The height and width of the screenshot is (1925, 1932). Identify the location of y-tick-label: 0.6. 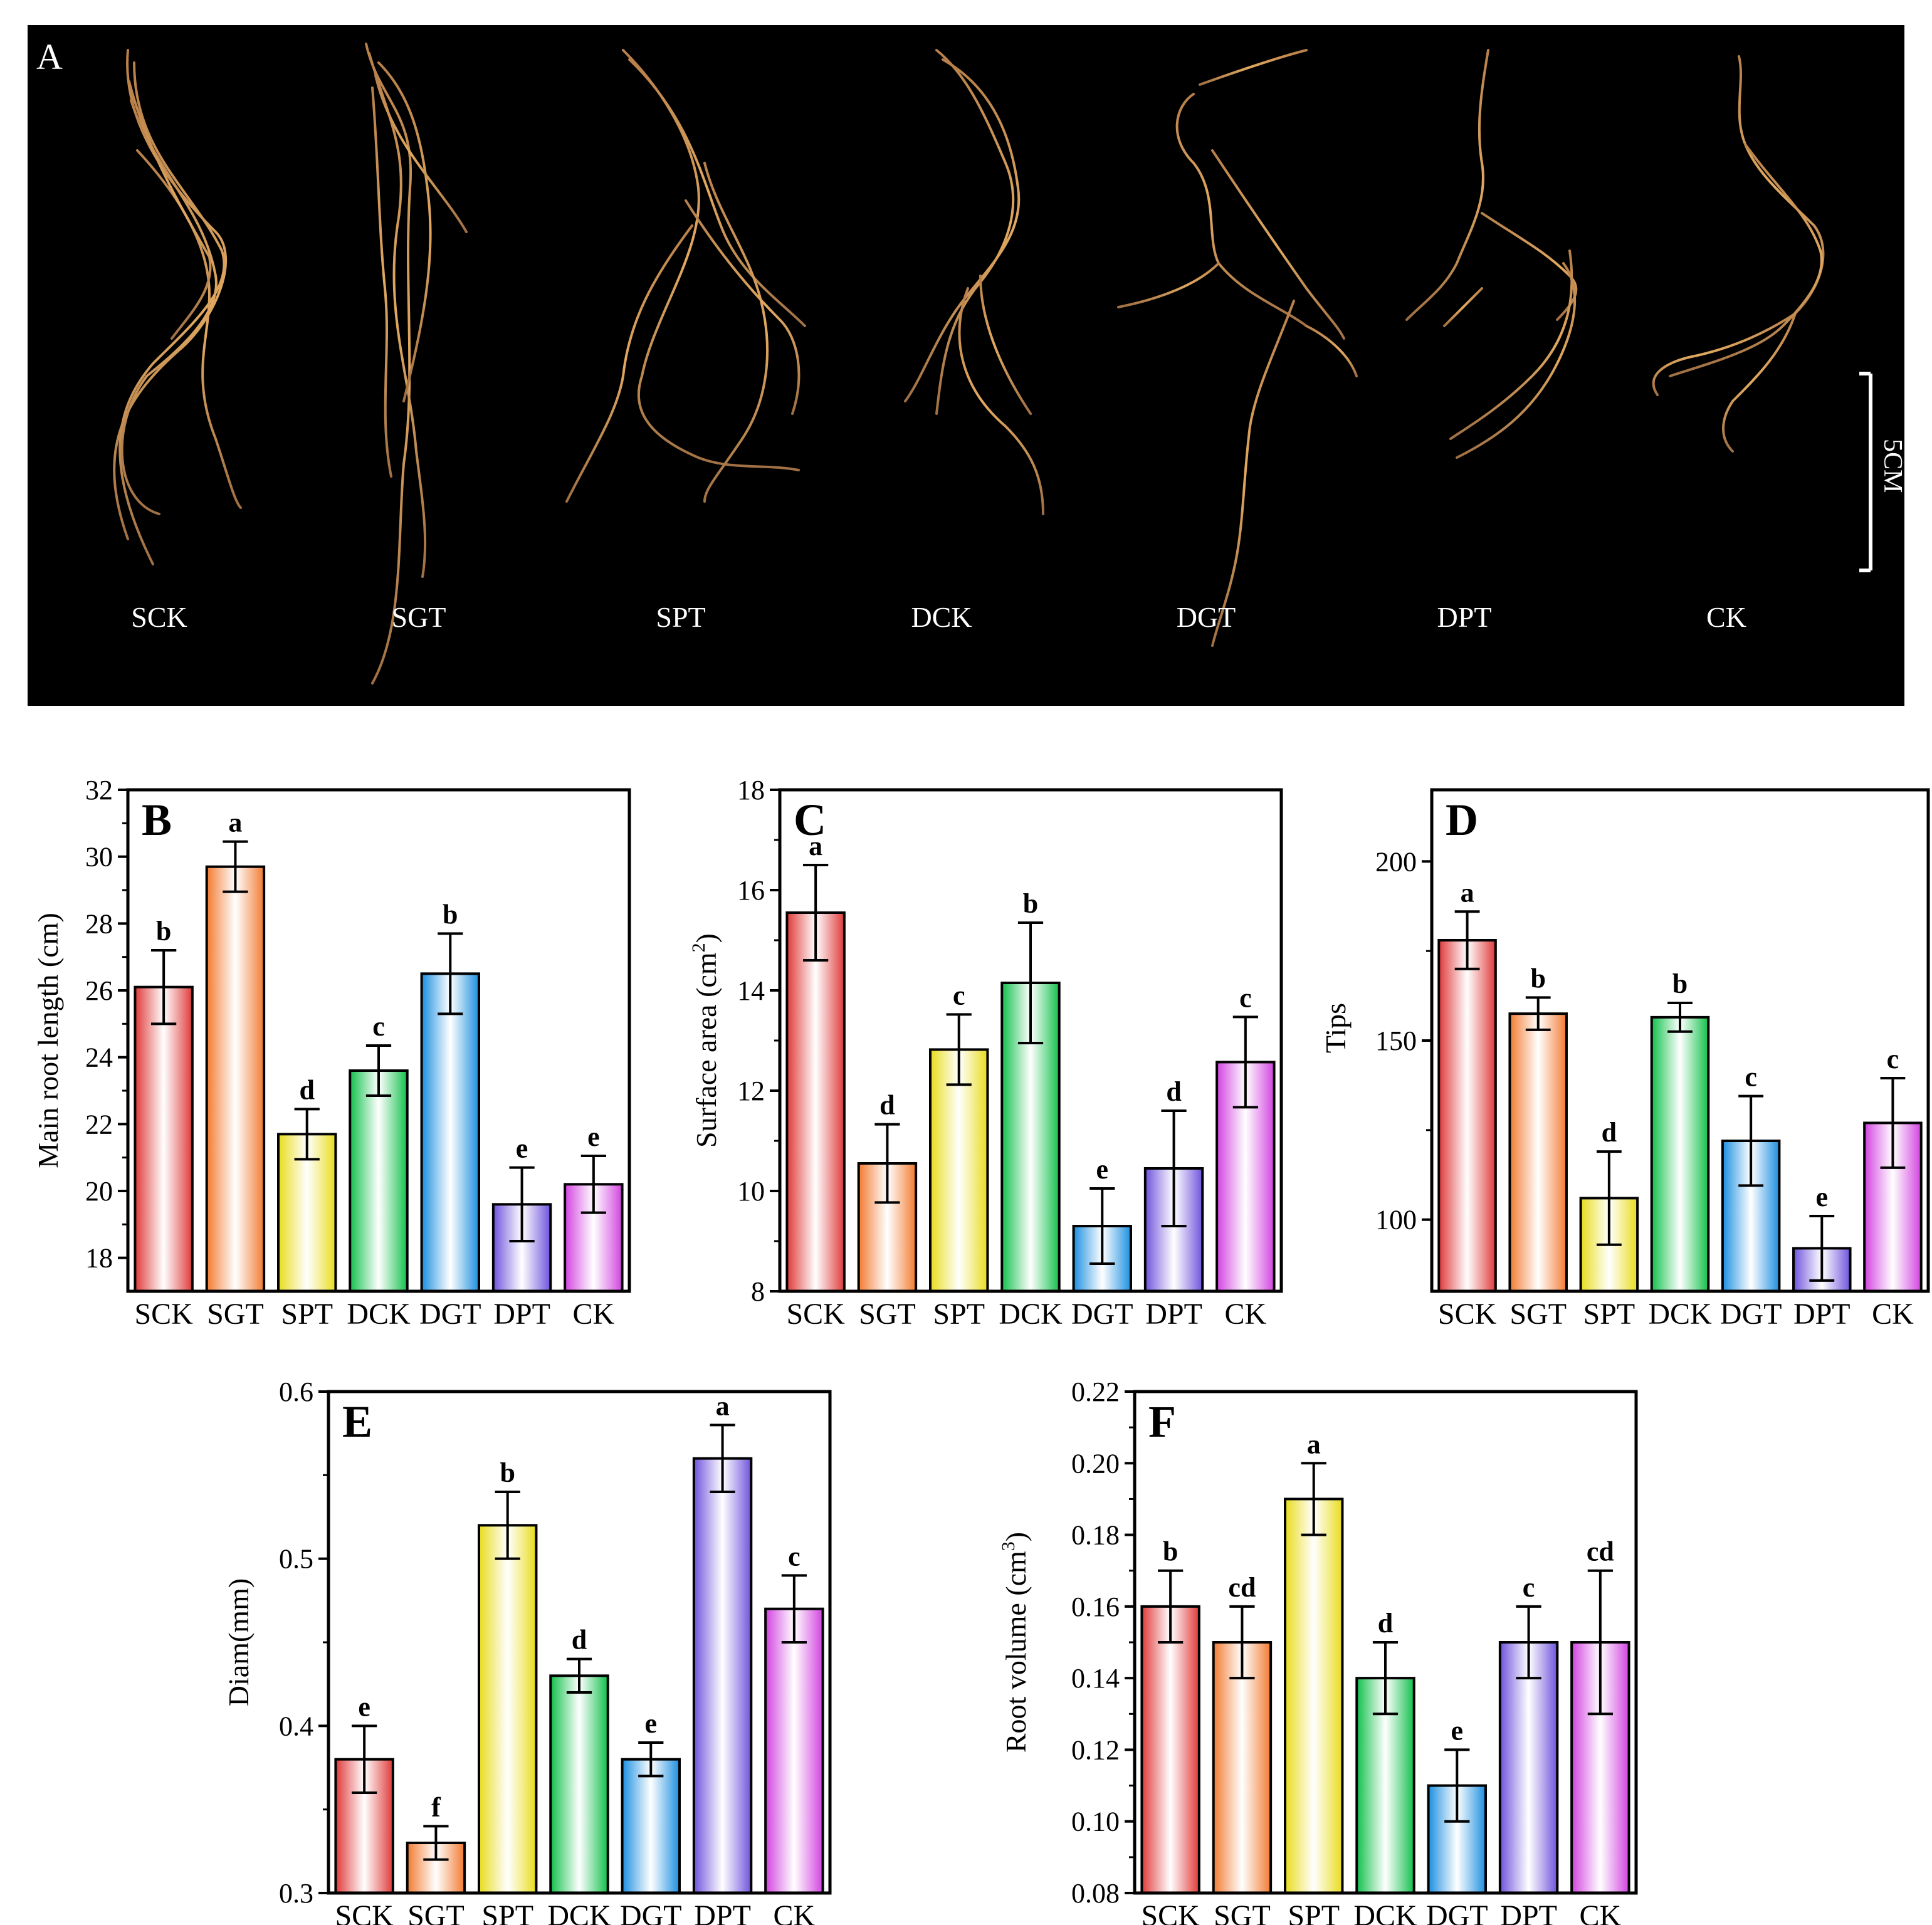
(296, 1392).